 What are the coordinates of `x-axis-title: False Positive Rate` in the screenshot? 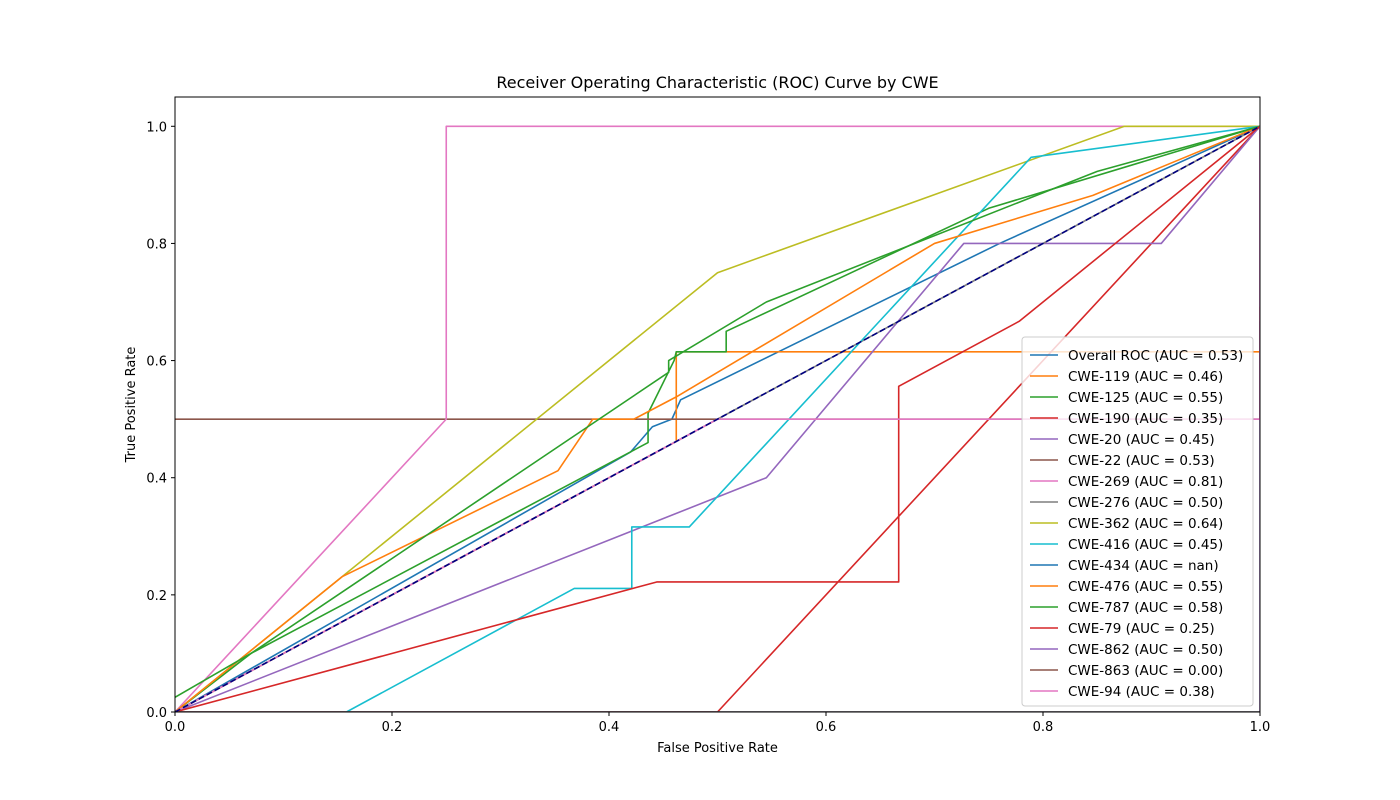 It's located at (717, 748).